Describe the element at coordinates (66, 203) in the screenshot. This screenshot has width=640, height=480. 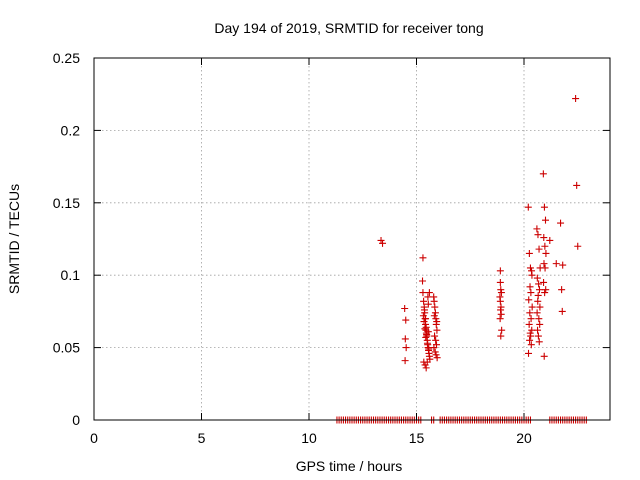
I see `y-tick-label: 0.15` at that location.